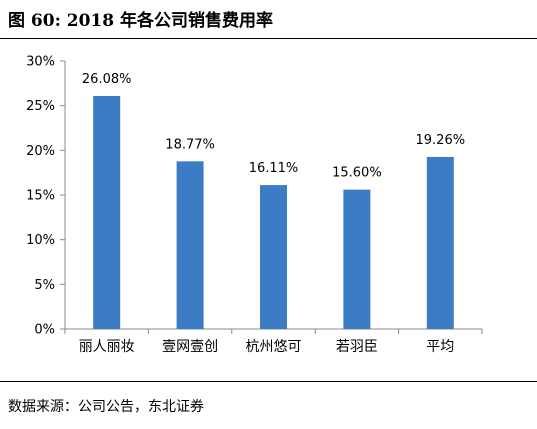 This screenshot has width=537, height=429. I want to click on y-tick-label: 0%, so click(44, 330).